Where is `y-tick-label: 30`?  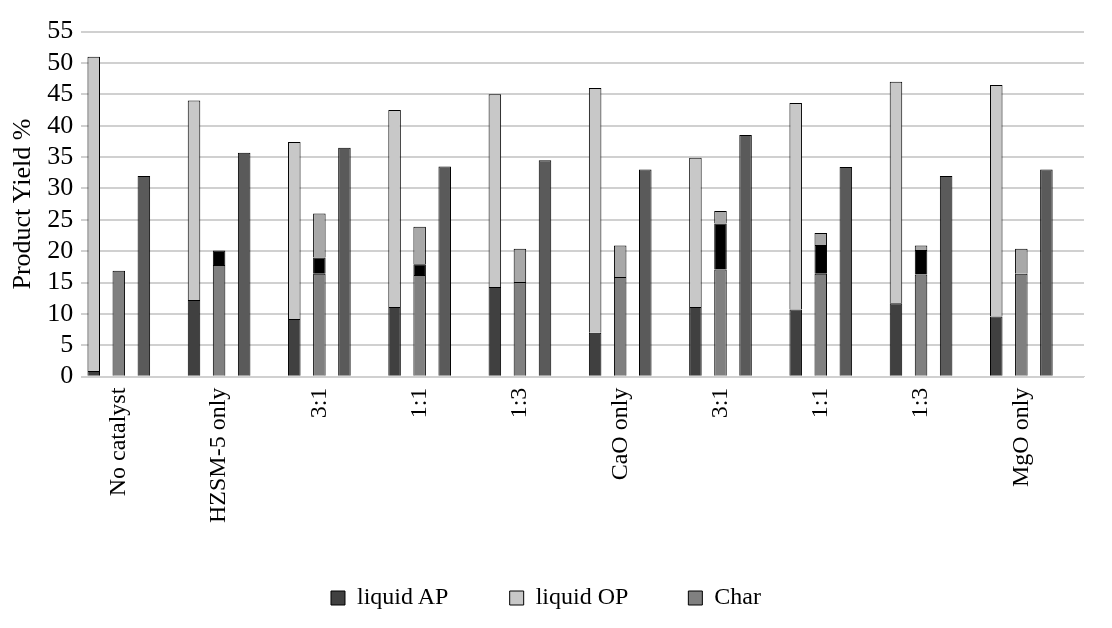 y-tick-label: 30 is located at coordinates (60, 187).